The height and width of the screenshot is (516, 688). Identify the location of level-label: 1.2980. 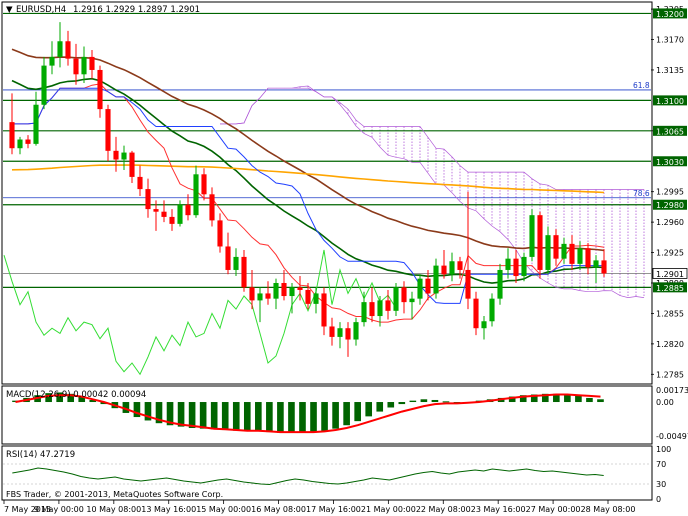
(670, 205).